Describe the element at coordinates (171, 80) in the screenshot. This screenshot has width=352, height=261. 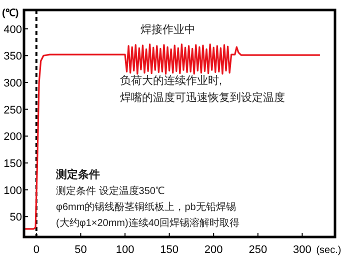
I see `annotation: 负荷大的连续作业时,` at that location.